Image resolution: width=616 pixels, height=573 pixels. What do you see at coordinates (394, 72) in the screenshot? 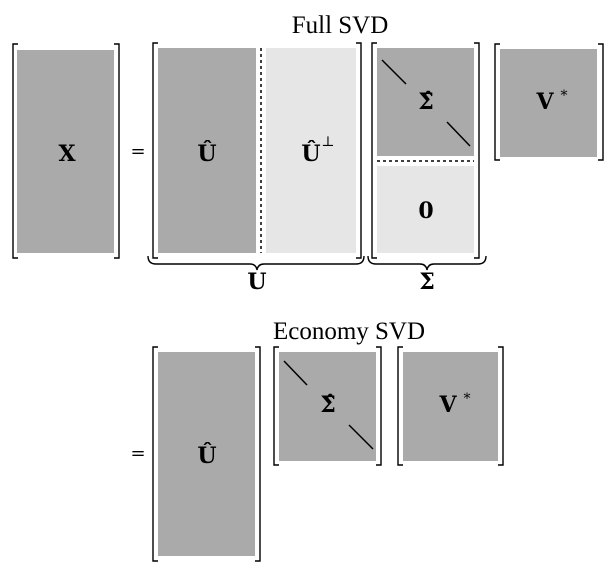
I see `sigma-diagonal-upper` at bounding box center [394, 72].